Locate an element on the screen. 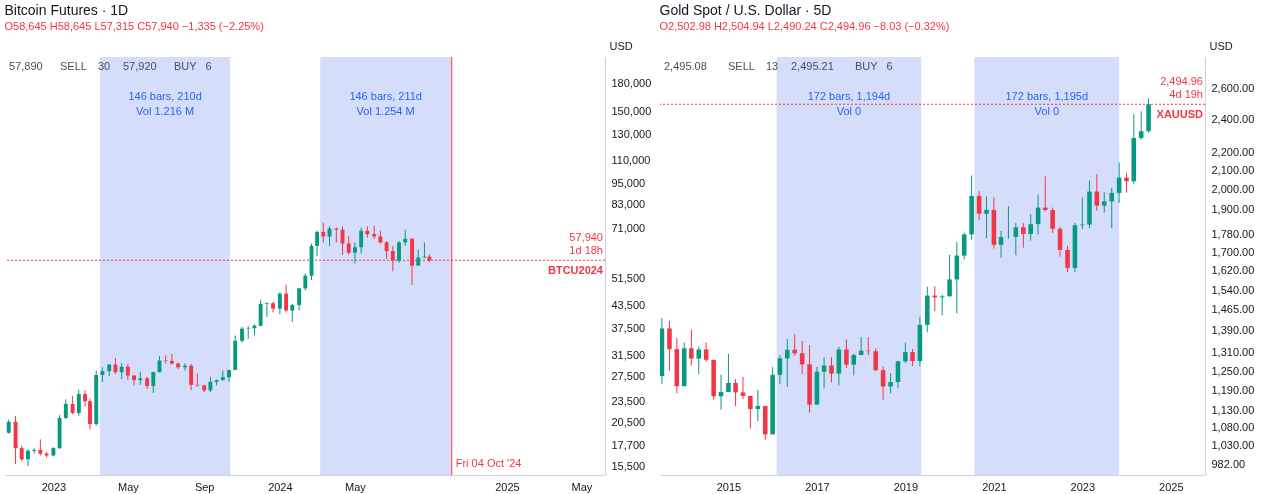 The image size is (1280, 494). y-tick-label: 1,030.00 is located at coordinates (1233, 445).